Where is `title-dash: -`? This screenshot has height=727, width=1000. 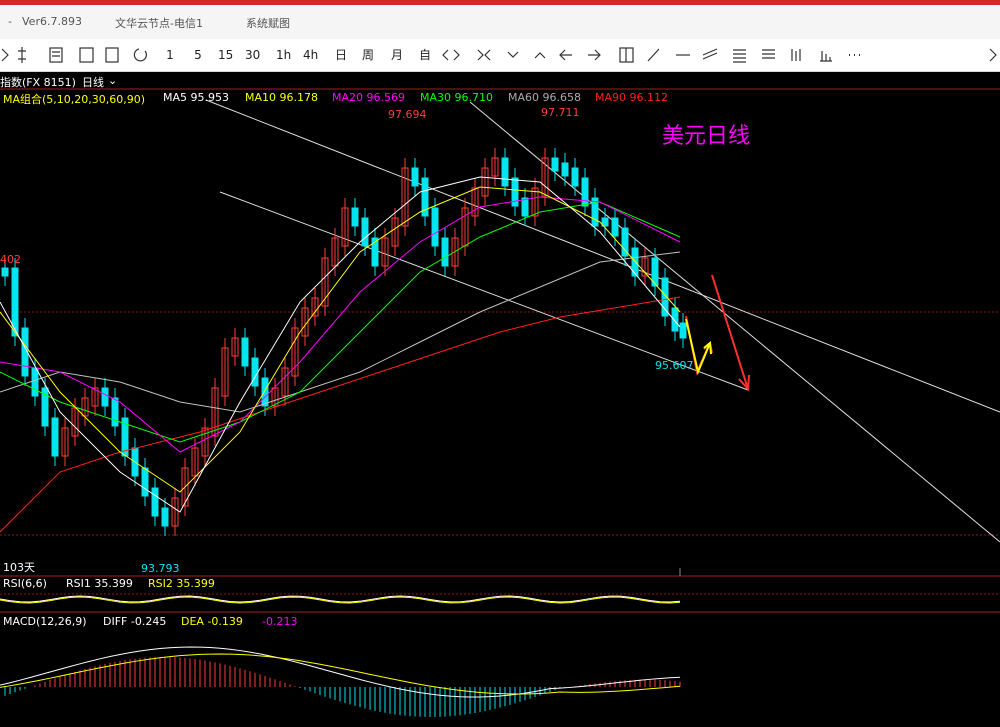 title-dash: - is located at coordinates (10, 21).